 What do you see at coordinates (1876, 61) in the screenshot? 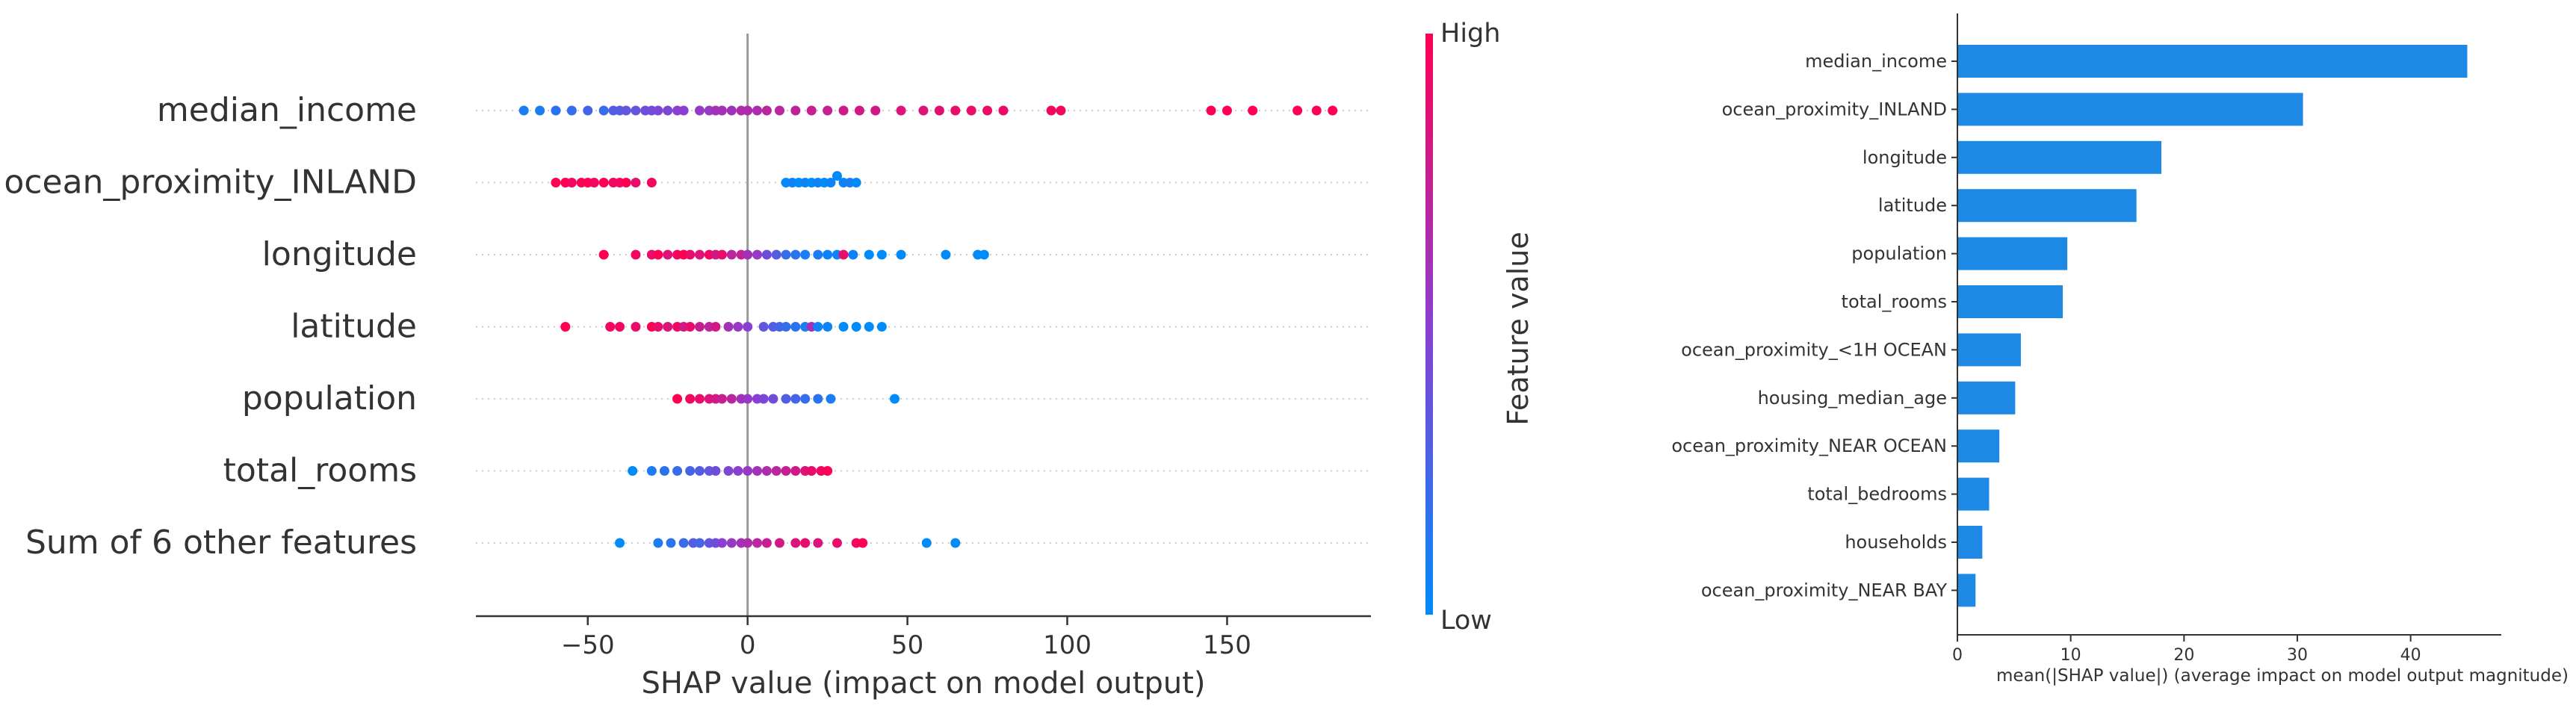
I see `bar-category-label: median_income` at bounding box center [1876, 61].